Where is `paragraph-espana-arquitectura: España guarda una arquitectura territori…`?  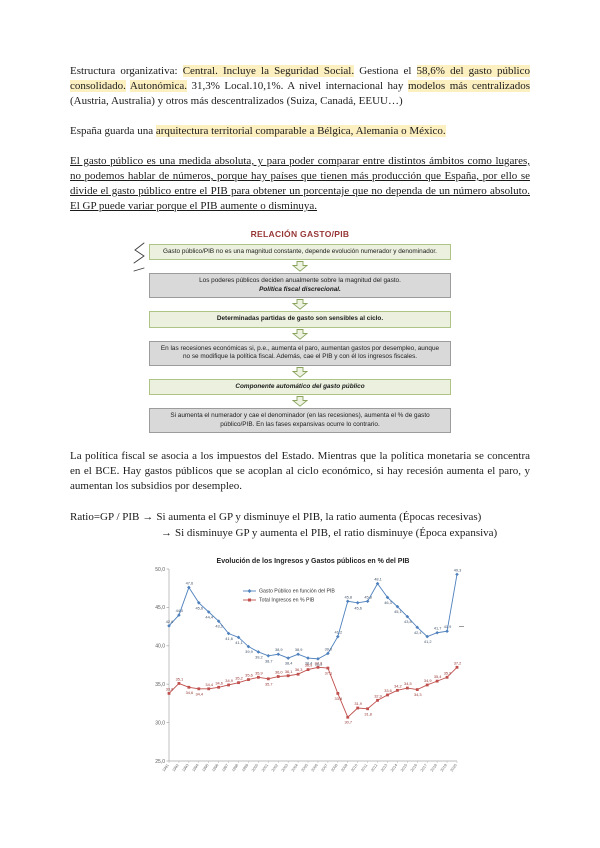
paragraph-espana-arquitectura: España guarda una arquitectura territori… is located at coordinates (300, 131).